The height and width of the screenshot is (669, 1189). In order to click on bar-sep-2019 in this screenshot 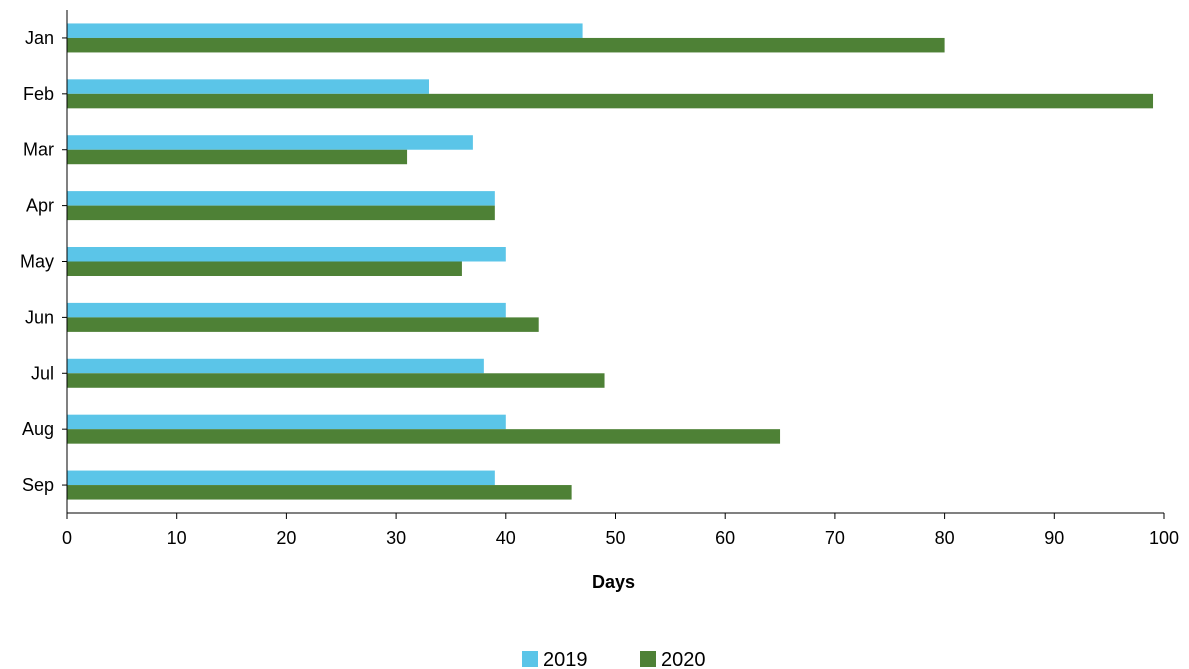, I will do `click(281, 478)`.